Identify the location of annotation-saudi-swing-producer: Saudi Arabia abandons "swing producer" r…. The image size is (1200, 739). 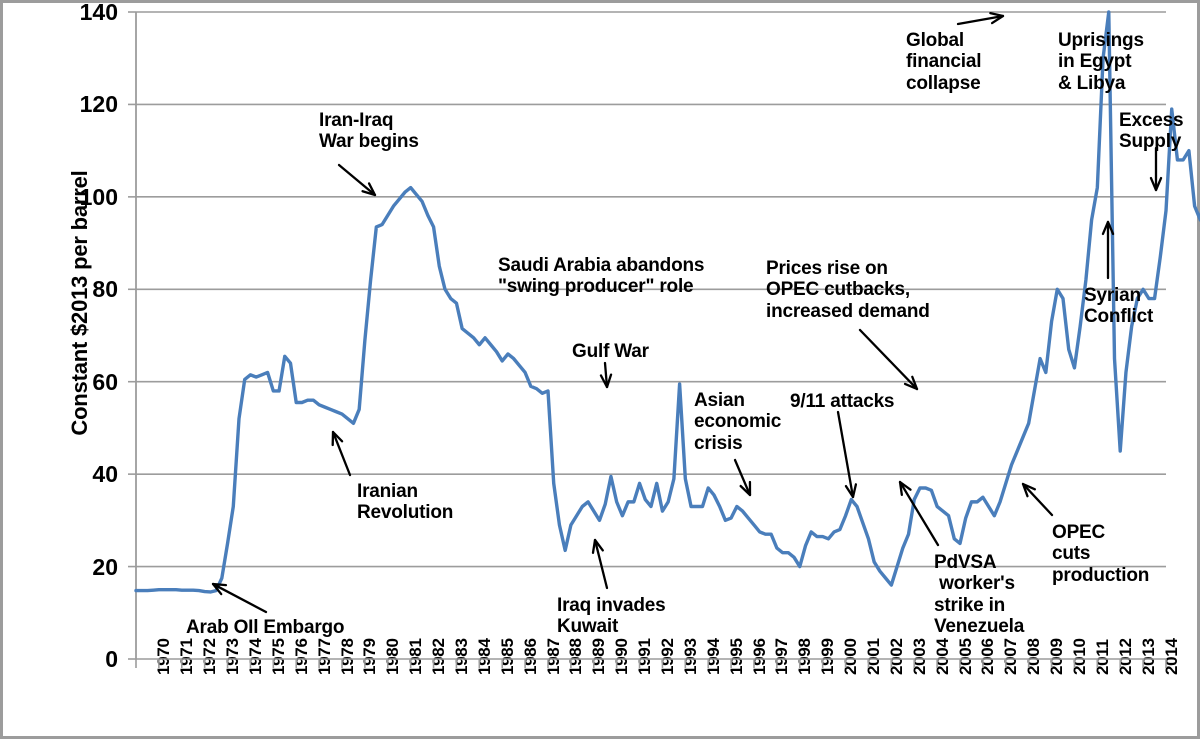
(601, 276).